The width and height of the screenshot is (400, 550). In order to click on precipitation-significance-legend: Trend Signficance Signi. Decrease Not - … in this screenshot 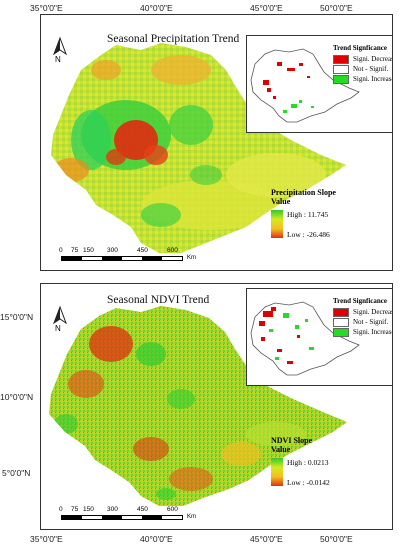, I will do `click(363, 64)`.